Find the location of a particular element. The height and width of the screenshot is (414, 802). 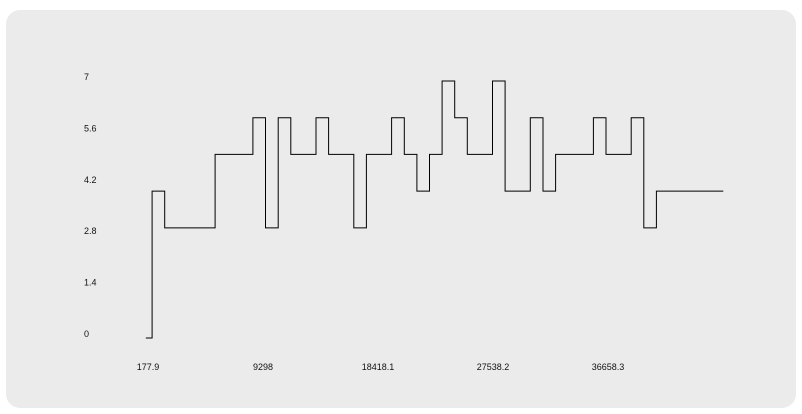

y-tick-label: 2.8 is located at coordinates (90, 231).